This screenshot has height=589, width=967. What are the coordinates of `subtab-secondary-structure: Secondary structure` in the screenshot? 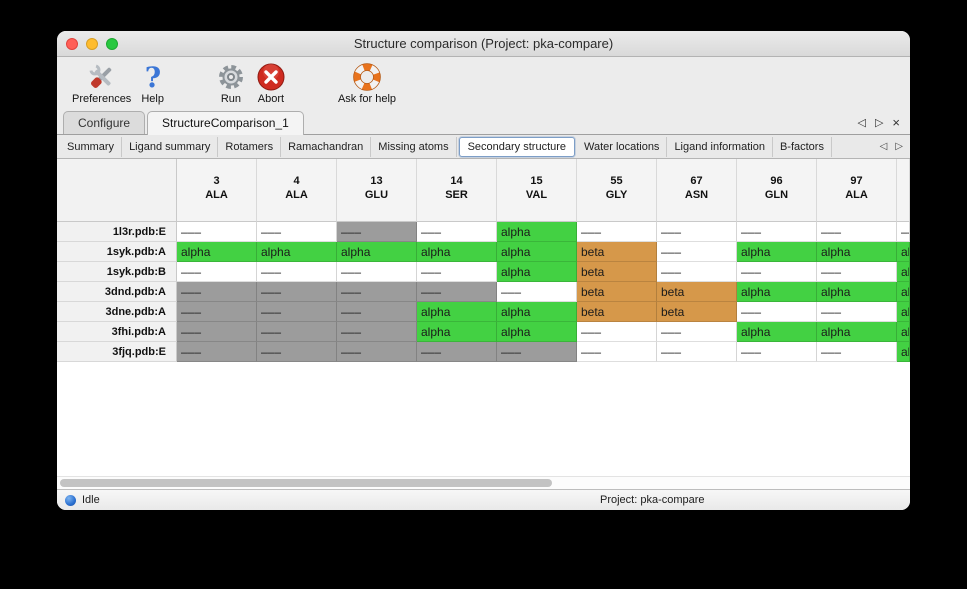 It's located at (517, 146).